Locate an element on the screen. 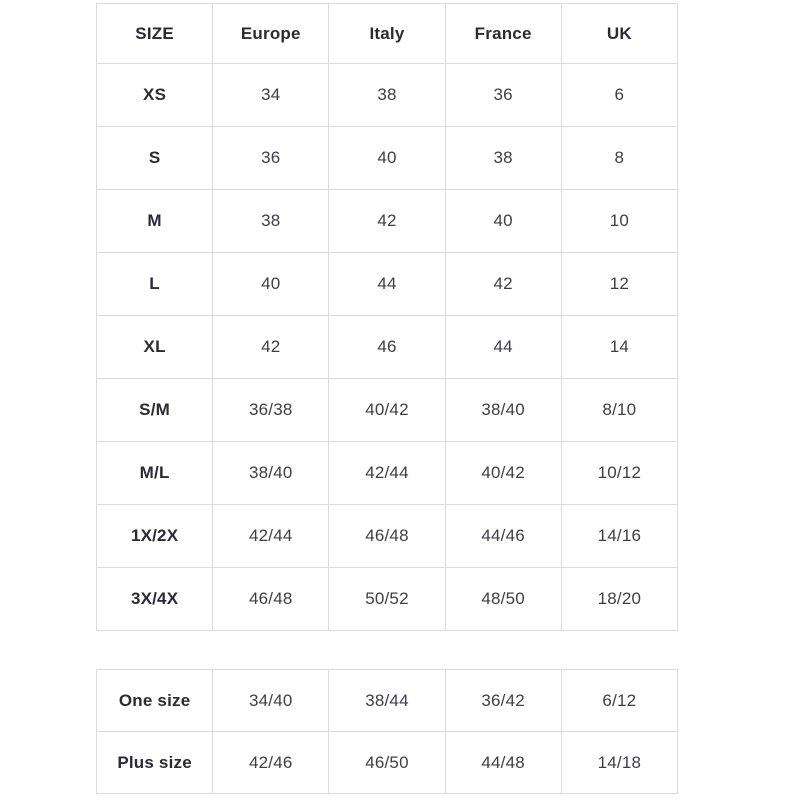 The height and width of the screenshot is (800, 800). size-label: L is located at coordinates (154, 284).